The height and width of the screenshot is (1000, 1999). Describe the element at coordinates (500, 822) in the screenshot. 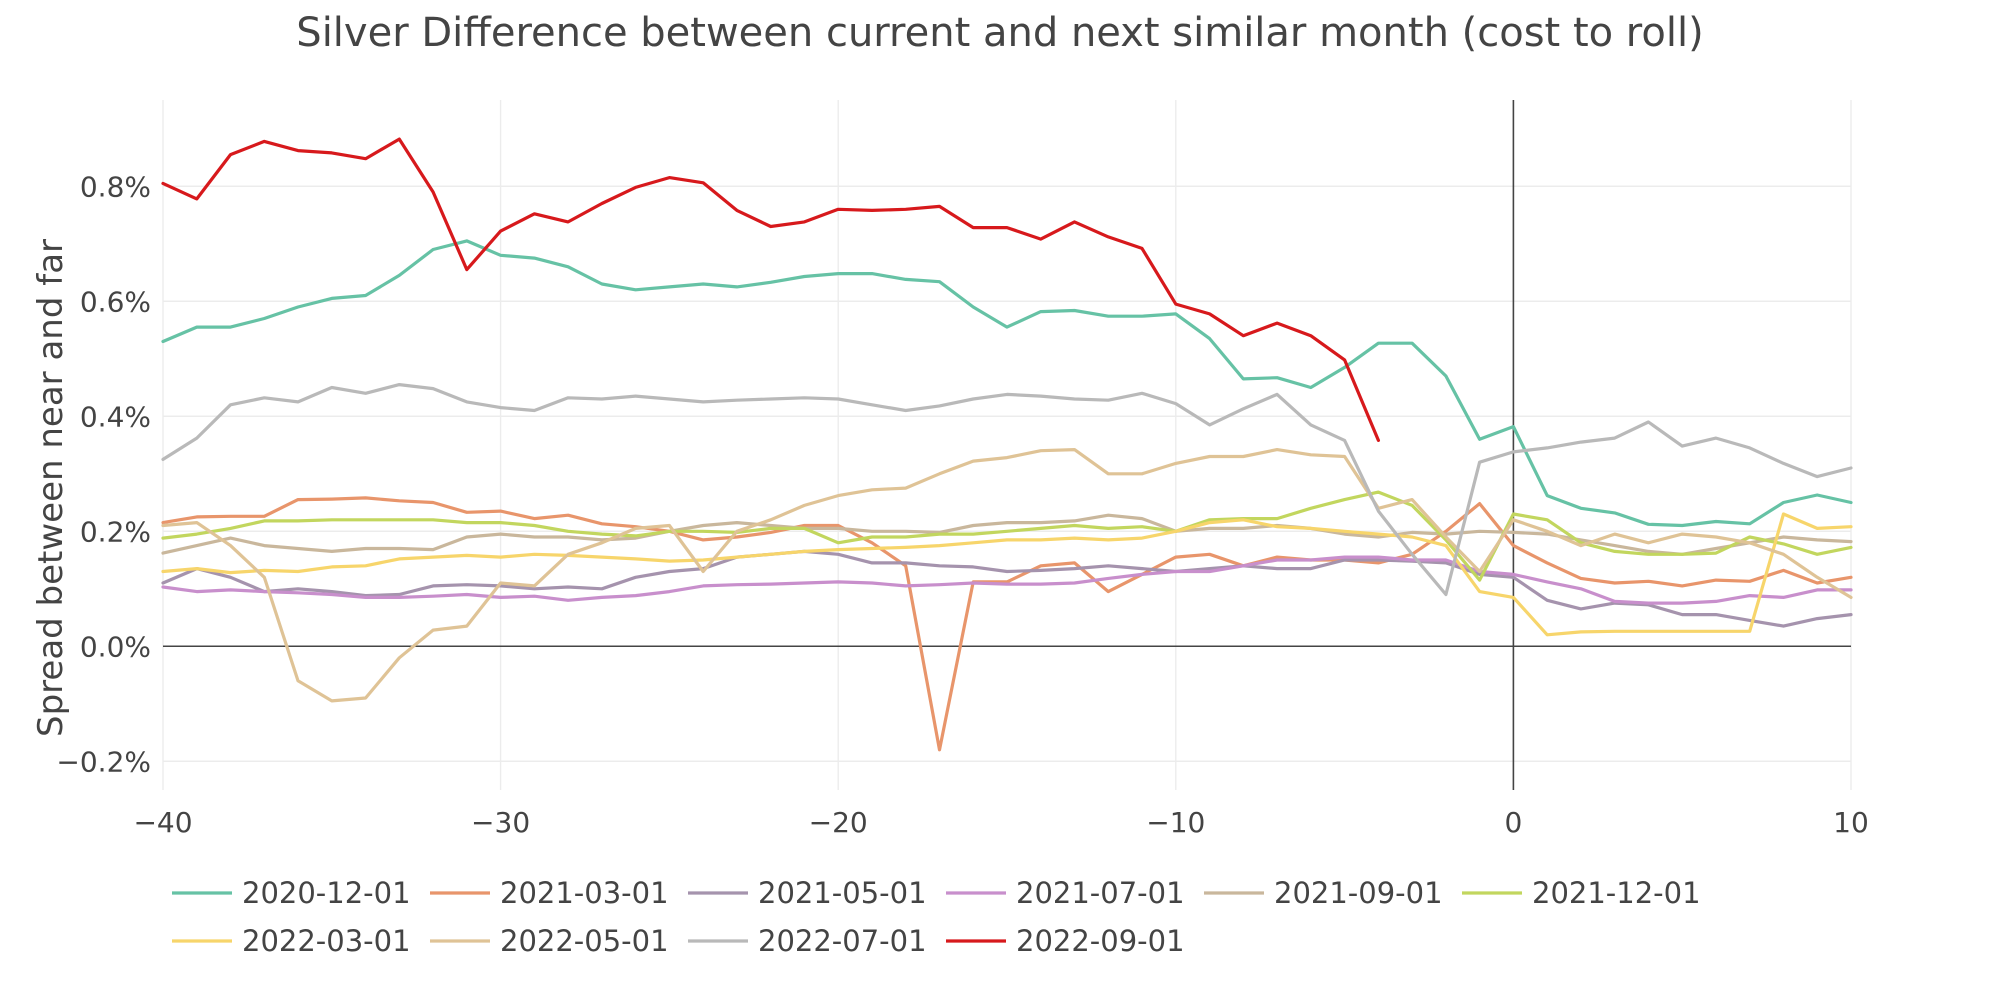

I see `x-tick-label: −30` at that location.